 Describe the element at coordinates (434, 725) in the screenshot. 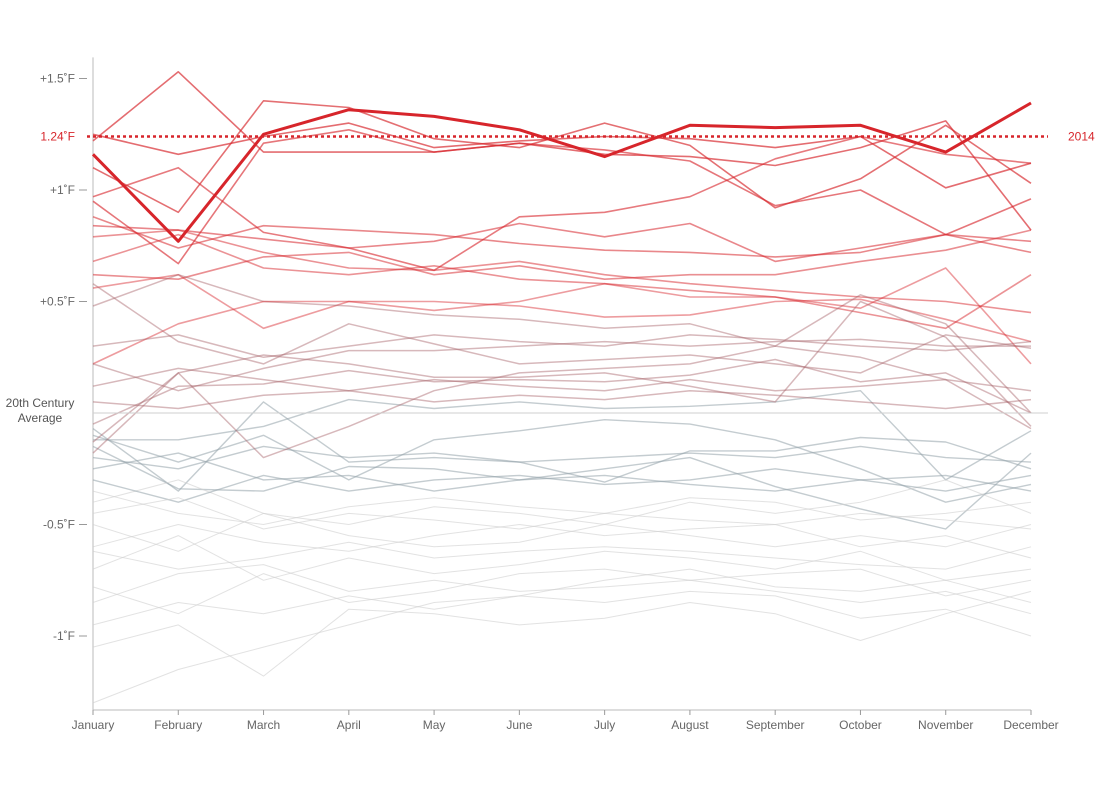

I see `x-tick-label: May` at that location.